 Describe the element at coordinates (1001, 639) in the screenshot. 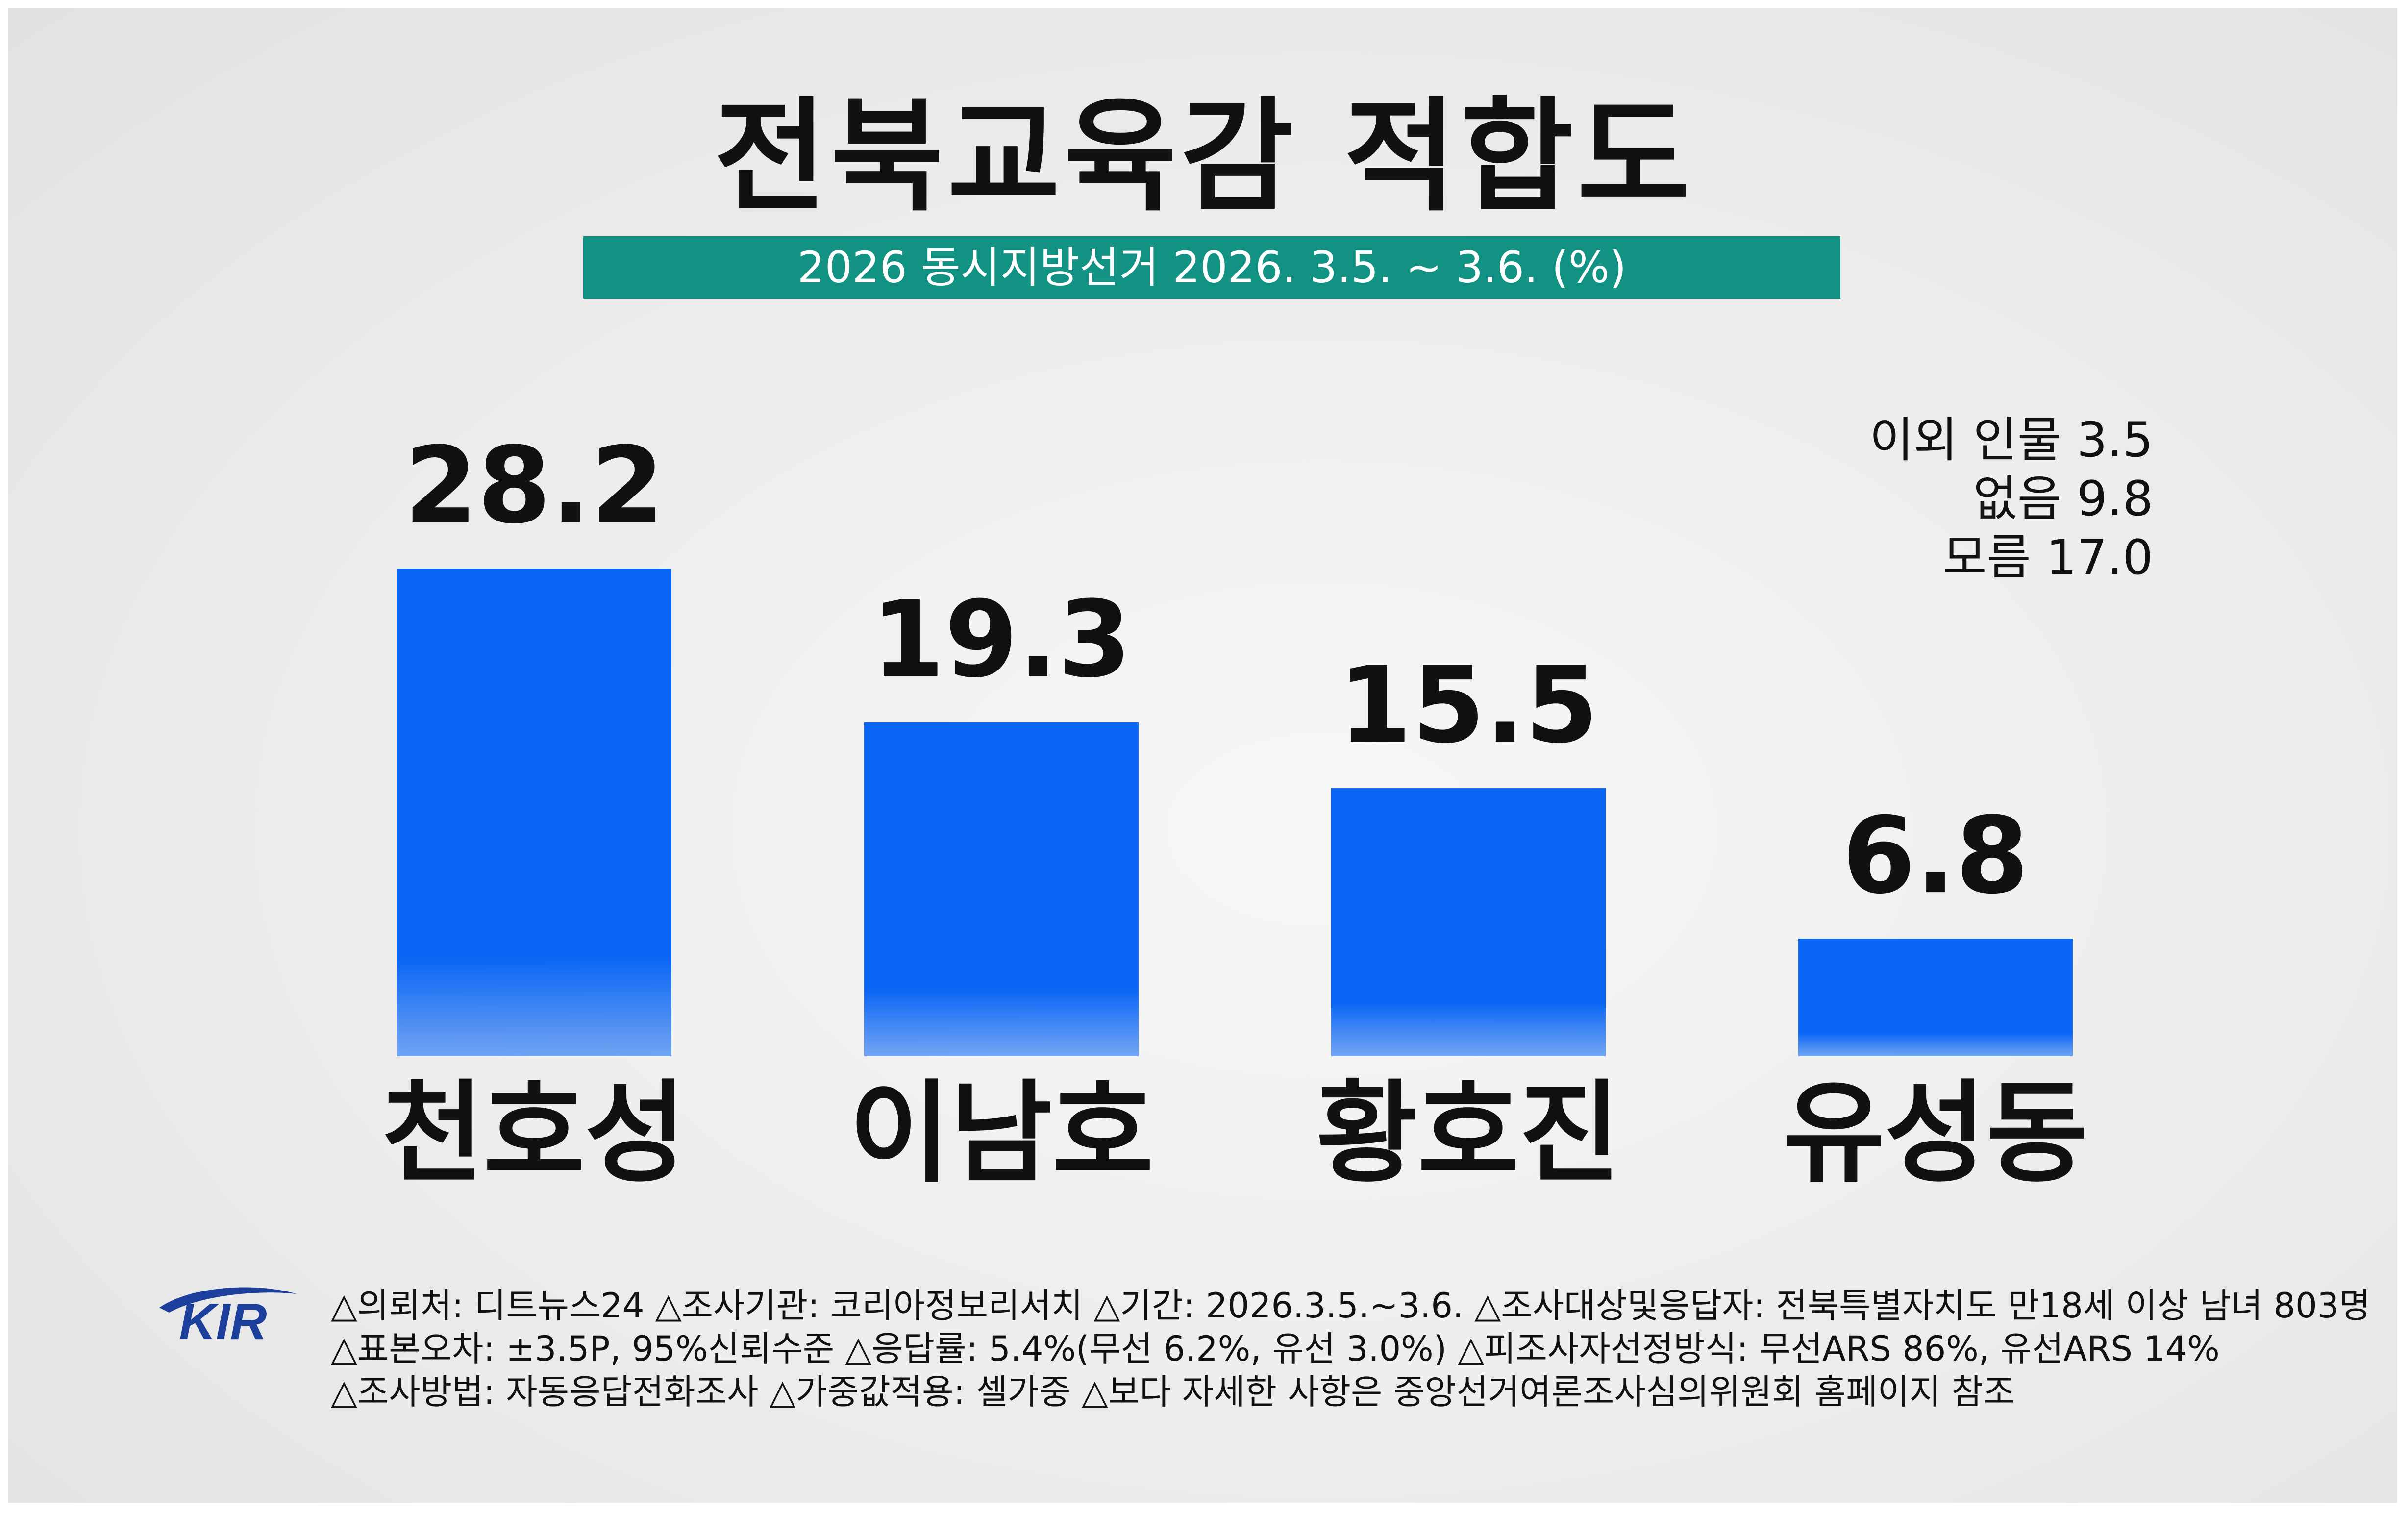

I see `bar-value-label-2: 19.3` at that location.